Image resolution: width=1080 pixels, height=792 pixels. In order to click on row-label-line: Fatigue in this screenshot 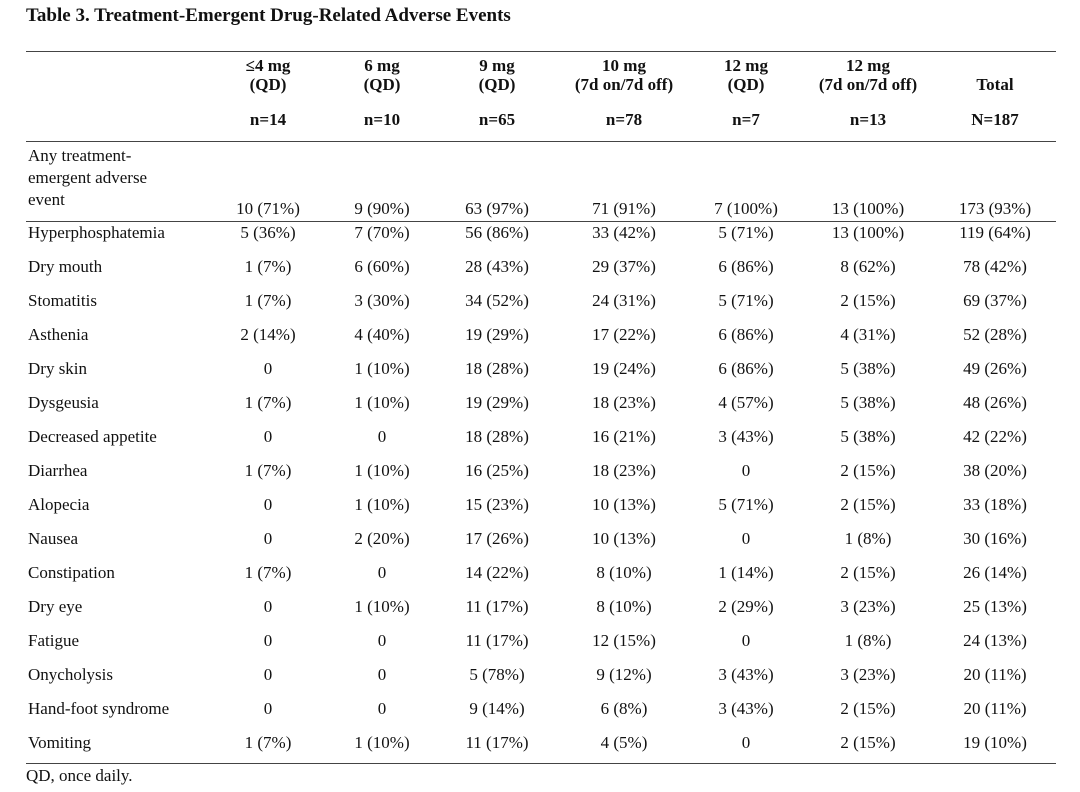, I will do `click(53, 640)`.